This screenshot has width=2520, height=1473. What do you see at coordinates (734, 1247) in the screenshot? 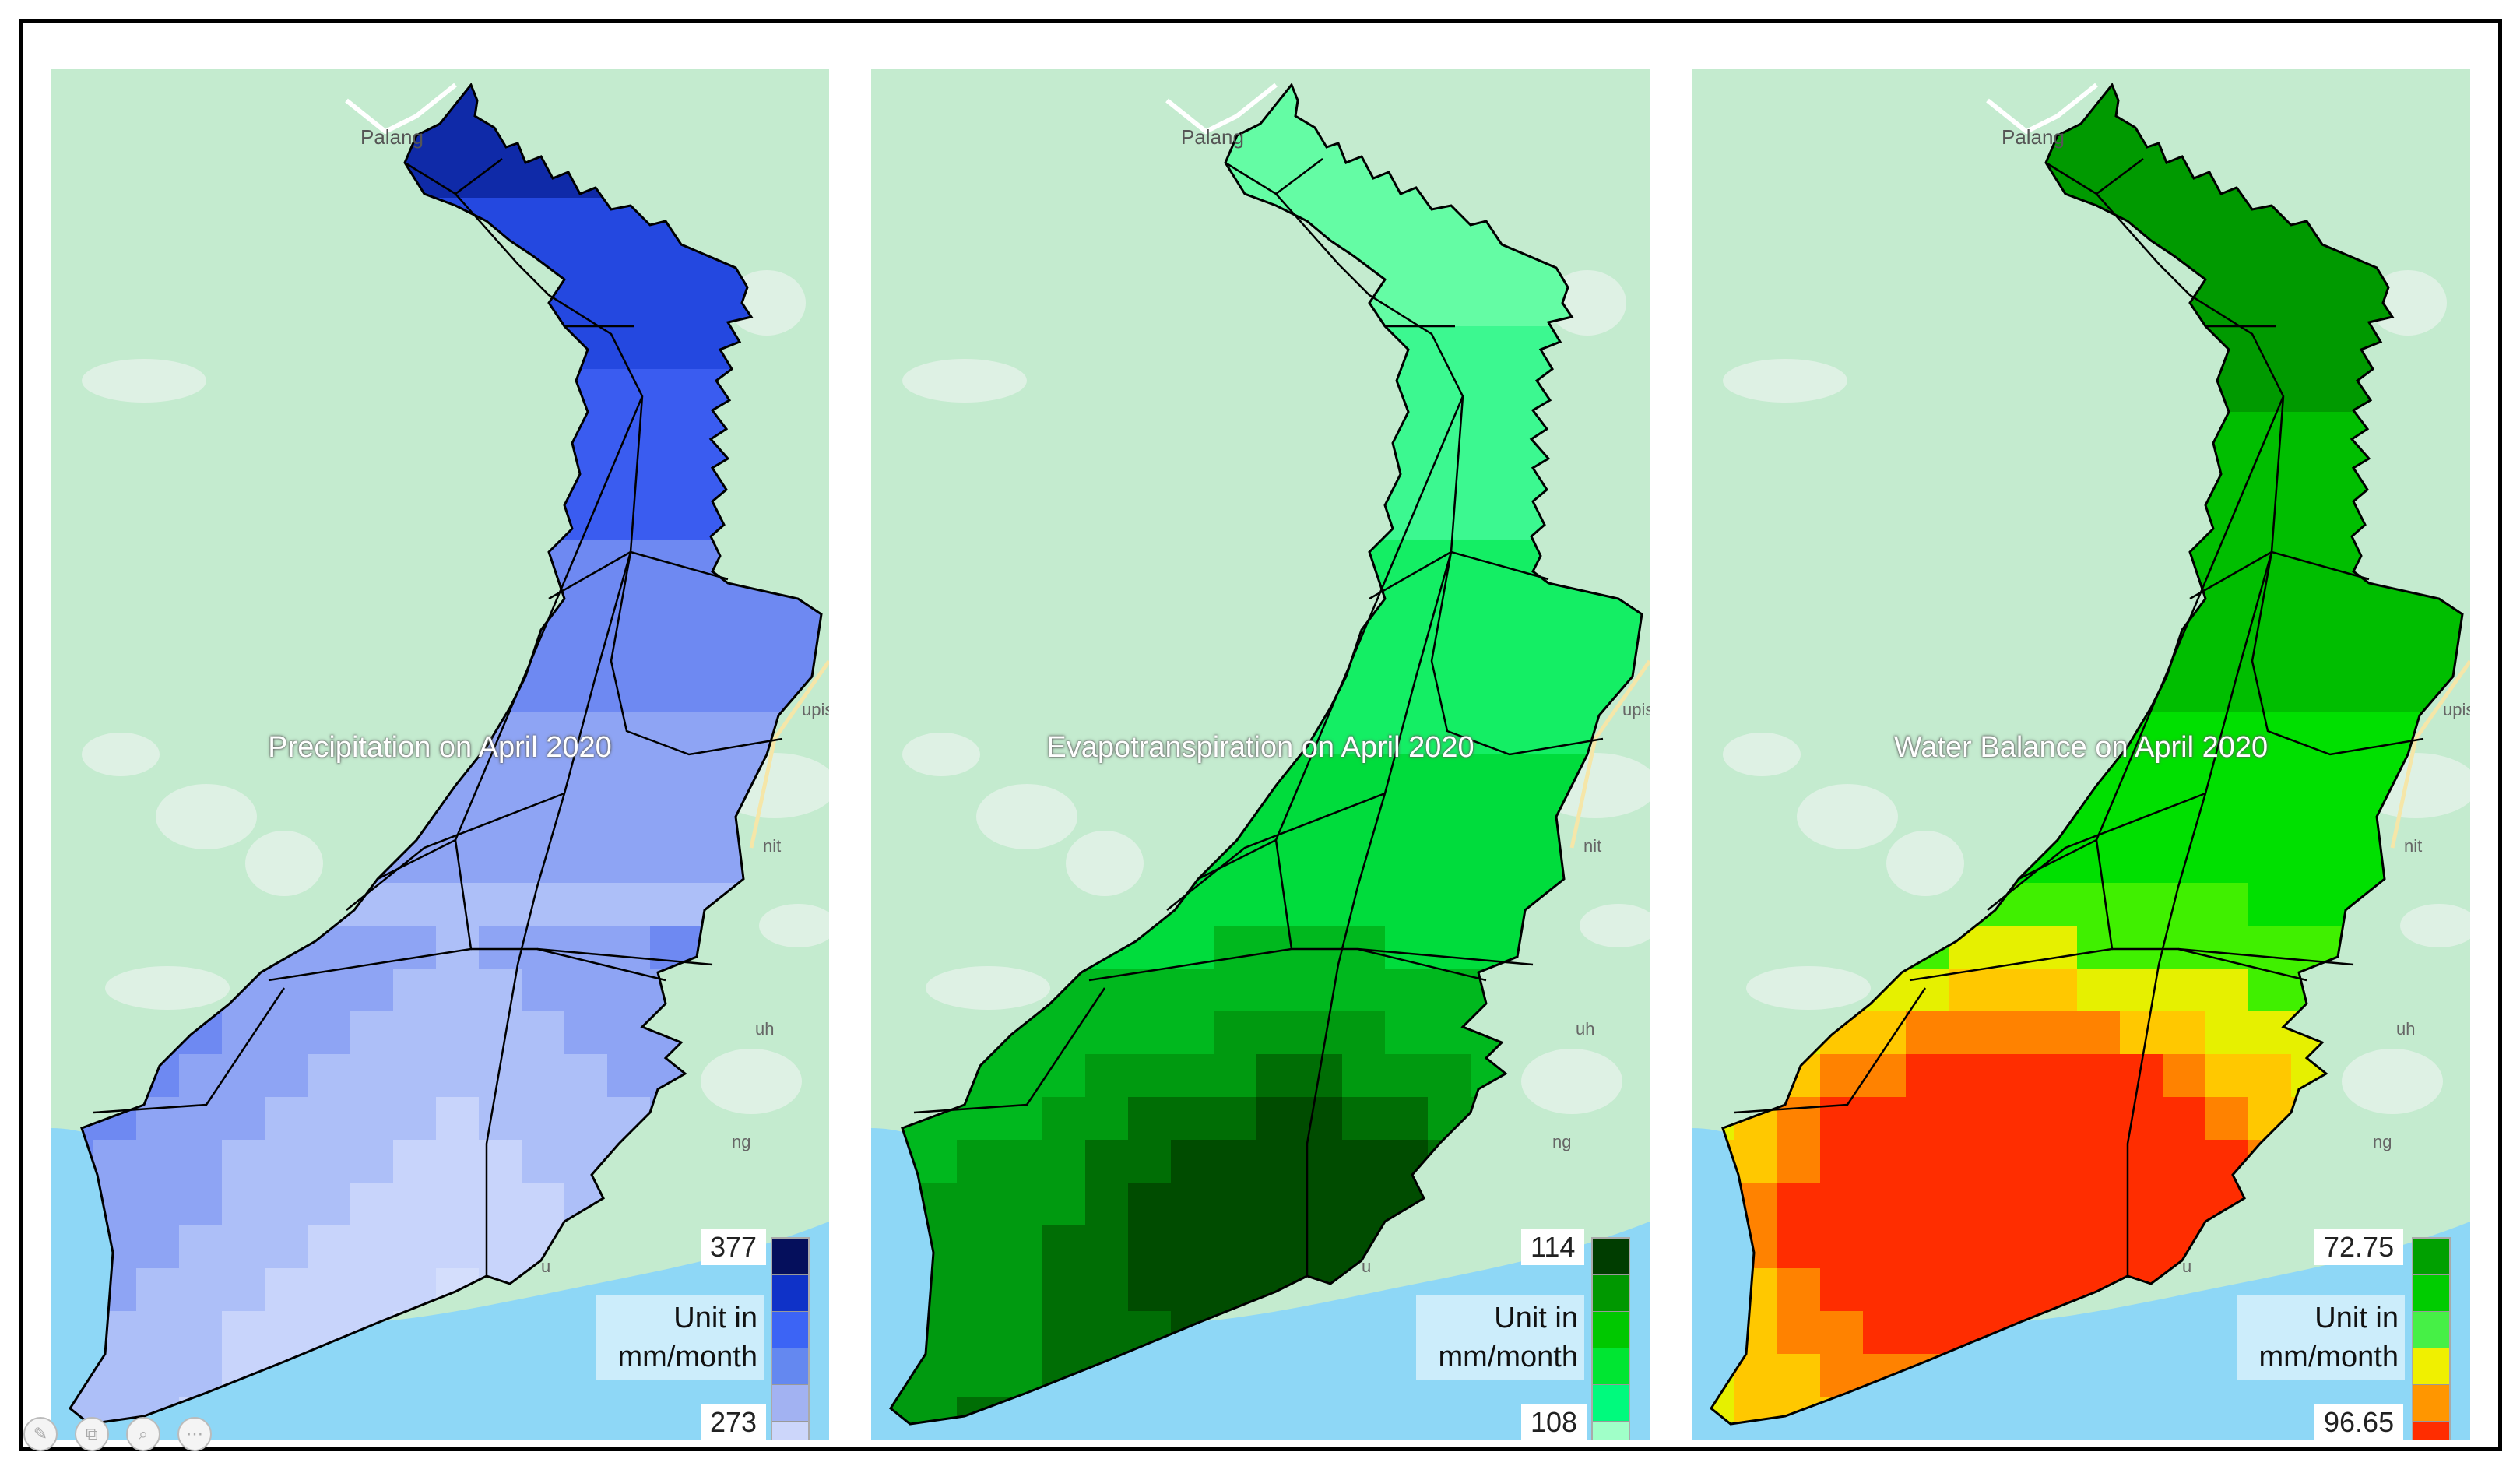
I see `legend-max-value: 377` at bounding box center [734, 1247].